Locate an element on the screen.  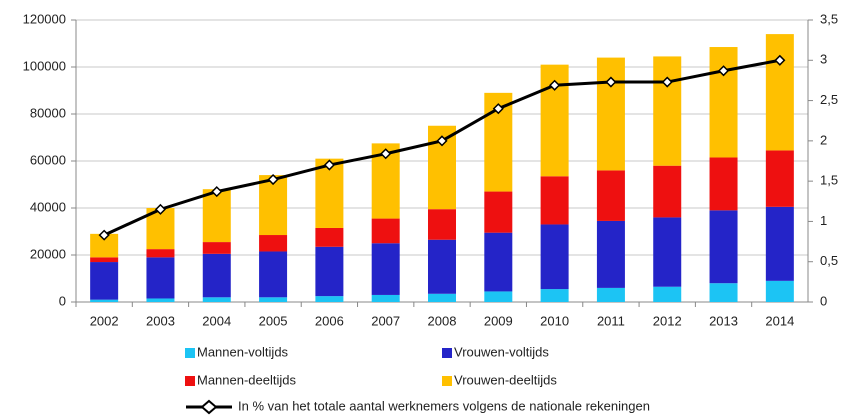
y2-tick-label: 3 is located at coordinates (823, 59).